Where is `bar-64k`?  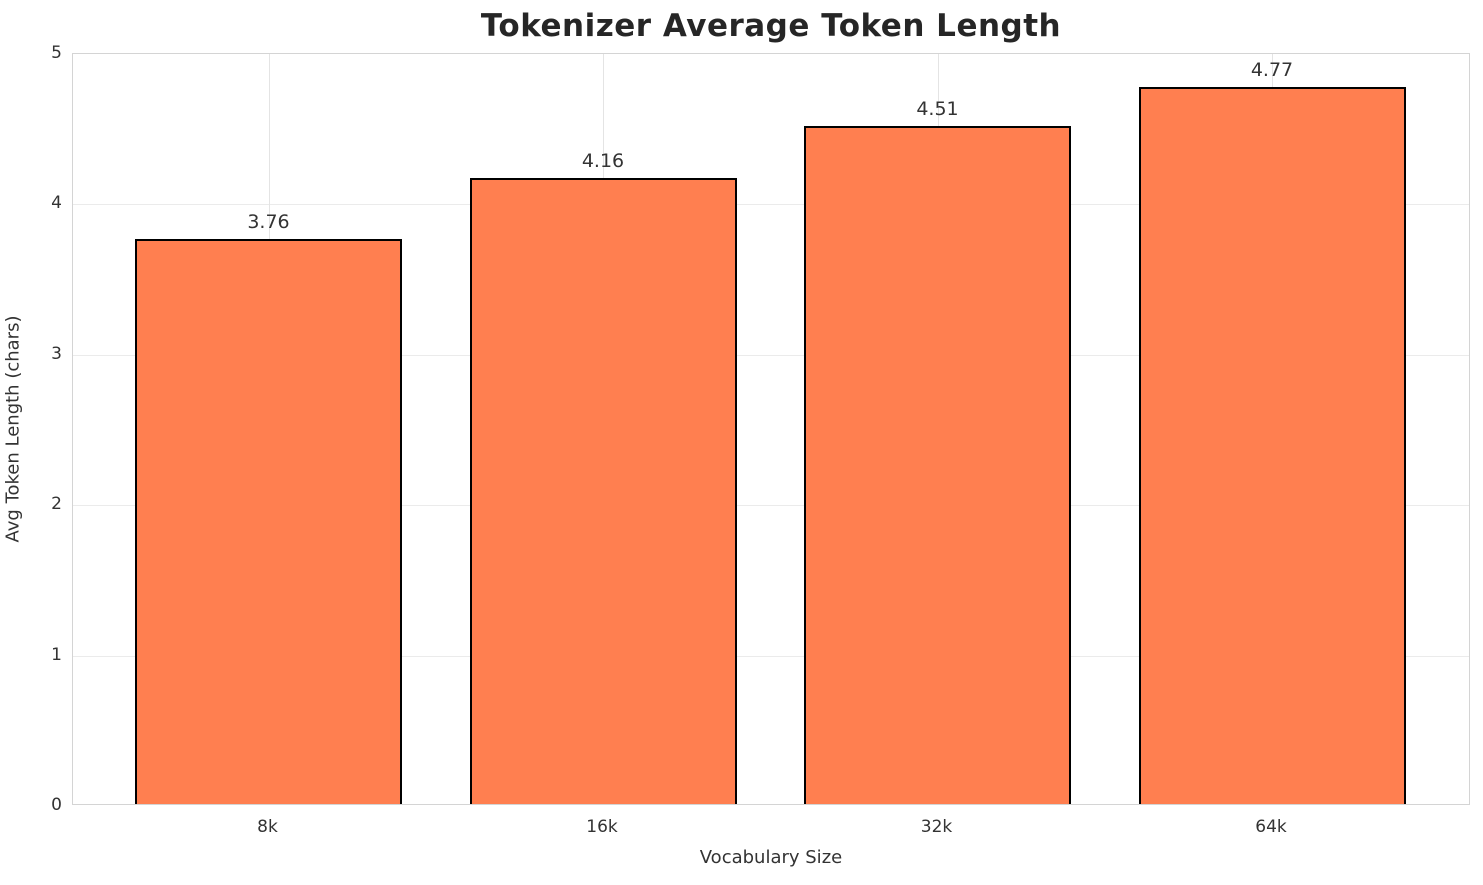
bar-64k is located at coordinates (1272, 445).